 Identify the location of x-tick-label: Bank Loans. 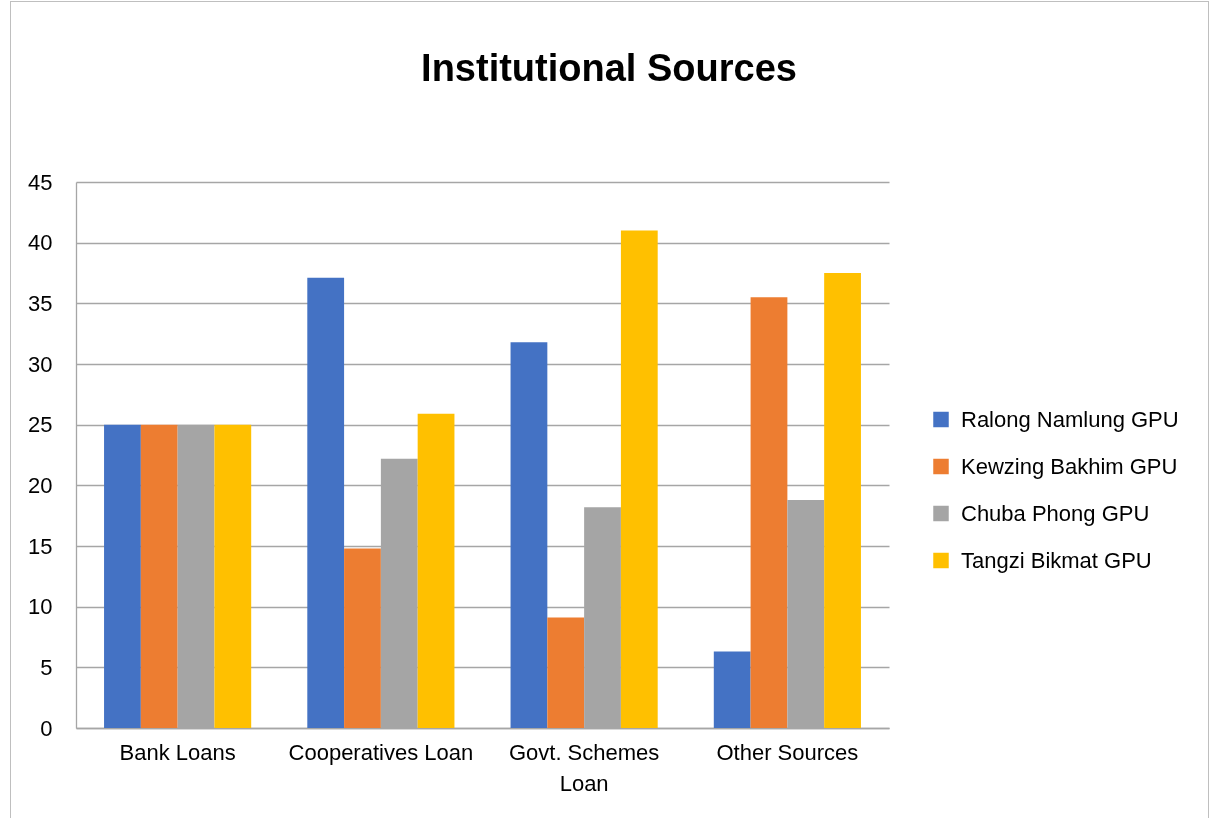
(177, 752).